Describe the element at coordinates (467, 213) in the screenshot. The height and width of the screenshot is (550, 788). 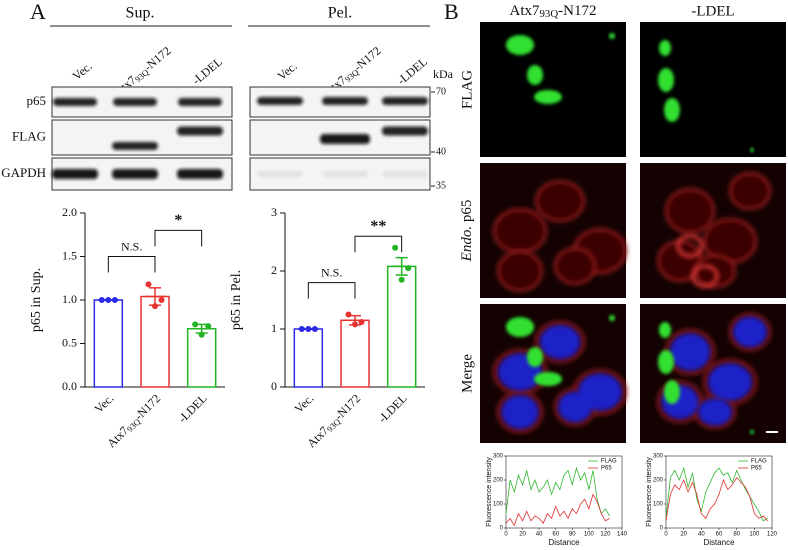
I see `image-row-label-part: p65` at that location.